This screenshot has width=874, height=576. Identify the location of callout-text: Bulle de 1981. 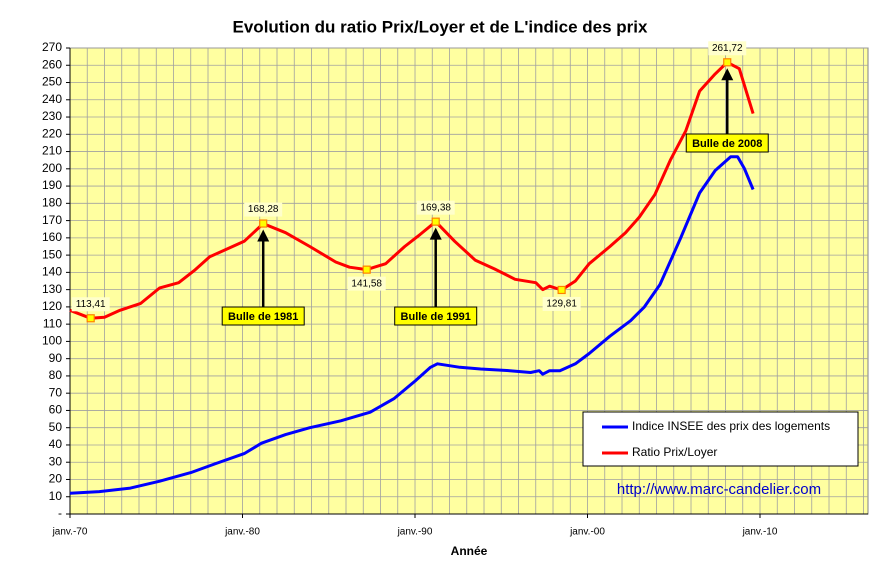
(263, 317).